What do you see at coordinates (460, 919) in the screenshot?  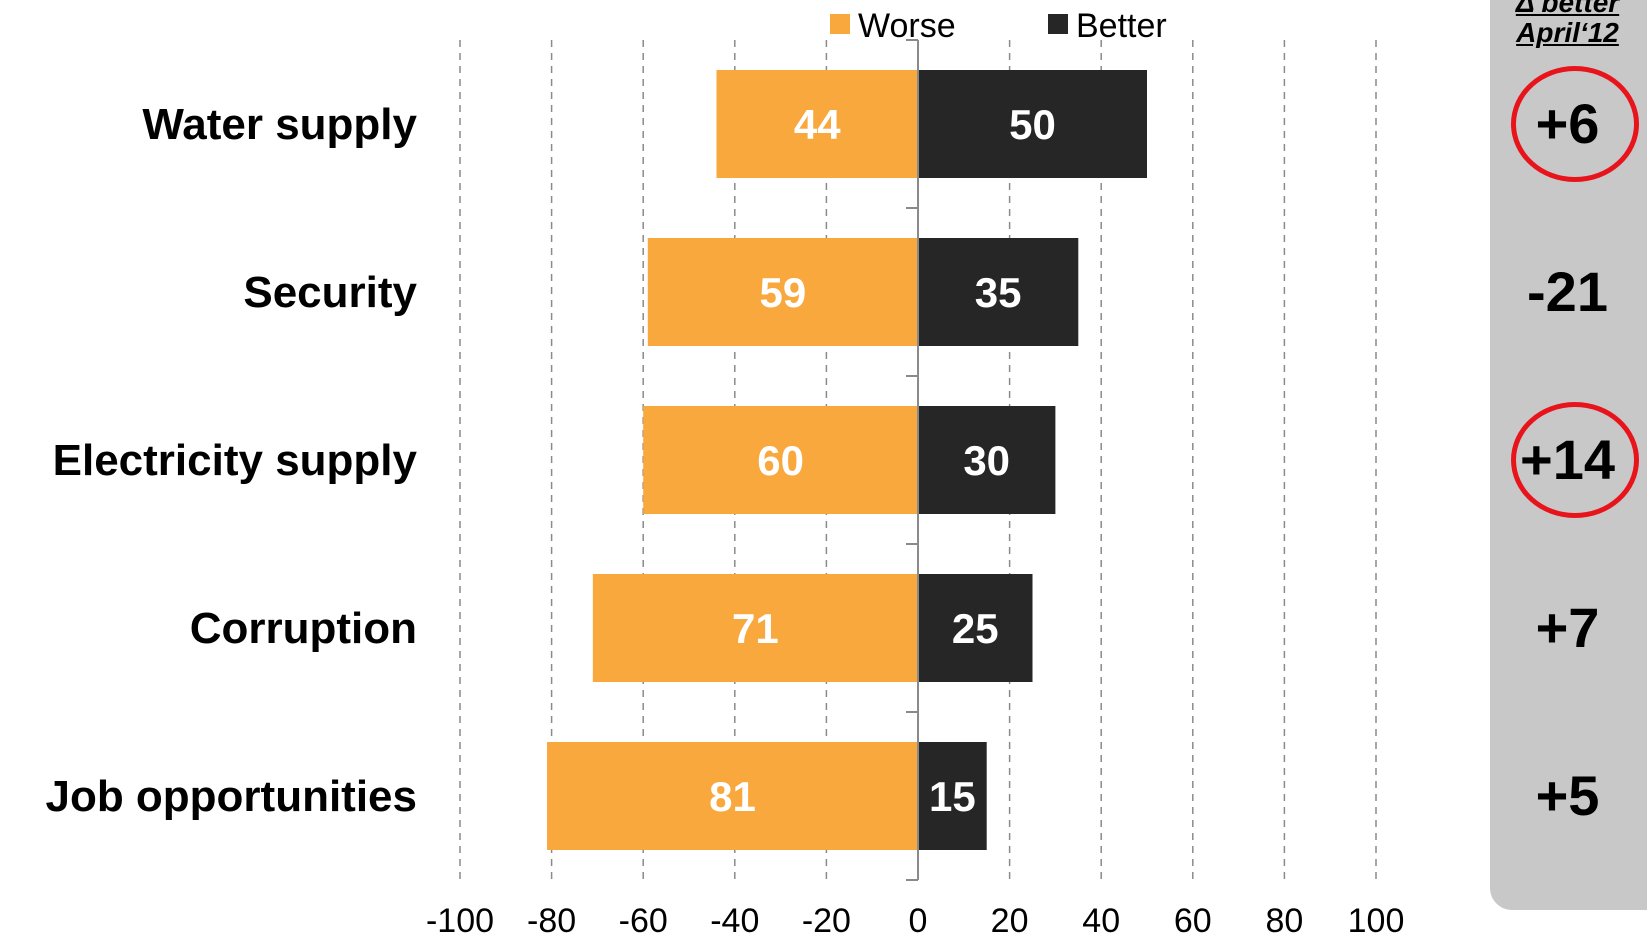 I see `x-tick-label: -100` at bounding box center [460, 919].